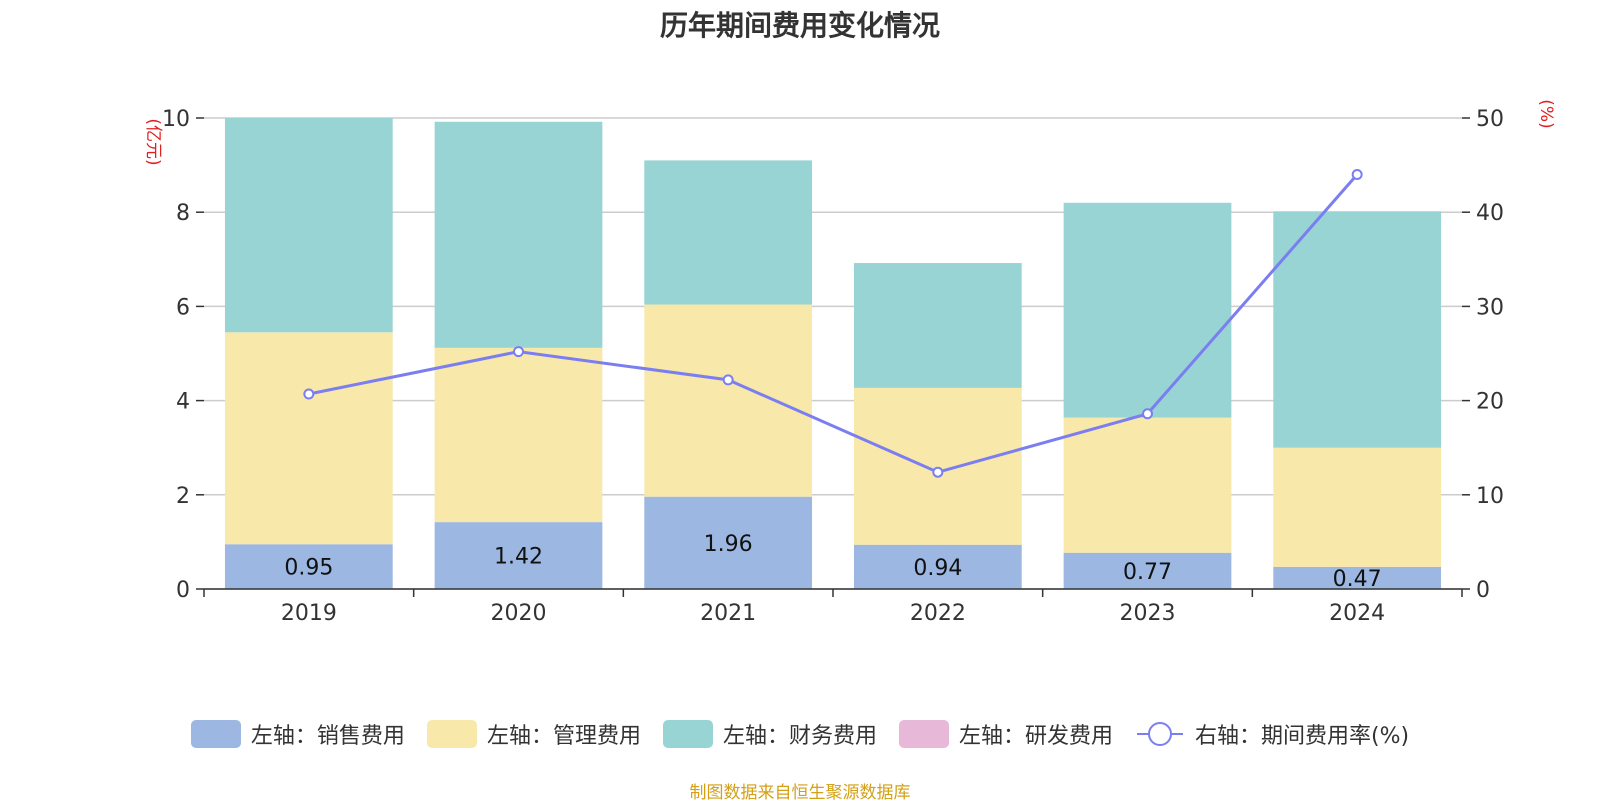  I want to click on legend-item: 左轴：财务费用, so click(769, 734).